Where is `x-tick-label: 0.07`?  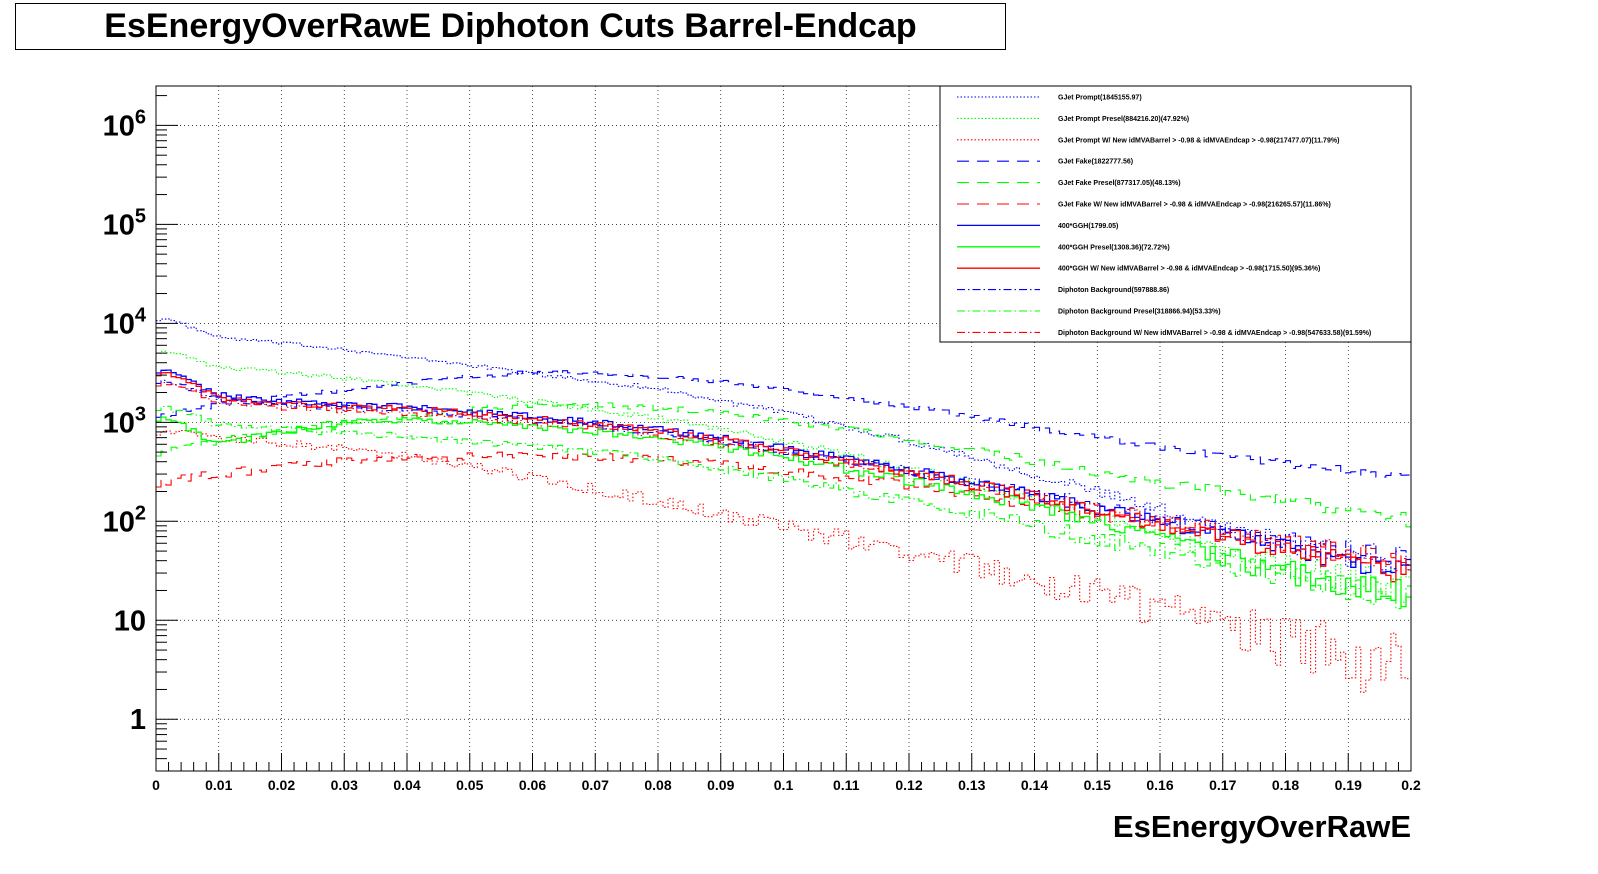
x-tick-label: 0.07 is located at coordinates (595, 785).